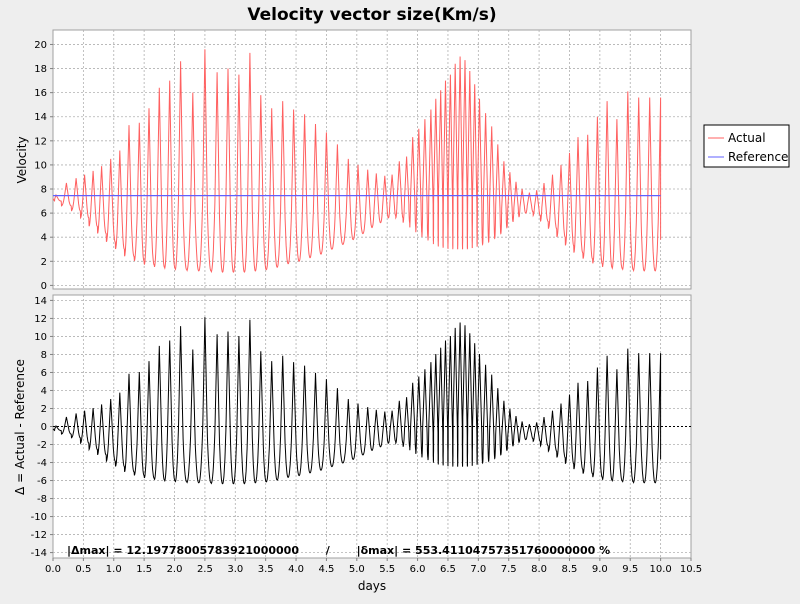  I want to click on legend: Actual Reference, so click(746, 146).